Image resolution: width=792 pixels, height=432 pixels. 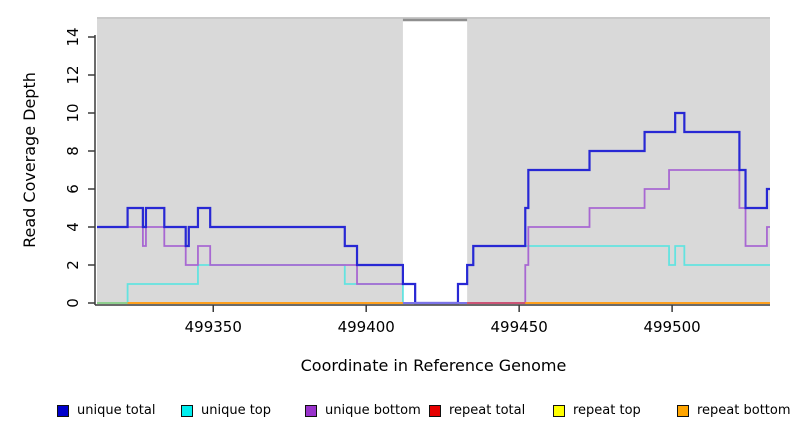 What do you see at coordinates (559, 410) in the screenshot?
I see `legend-swatch-repeat-top` at bounding box center [559, 410].